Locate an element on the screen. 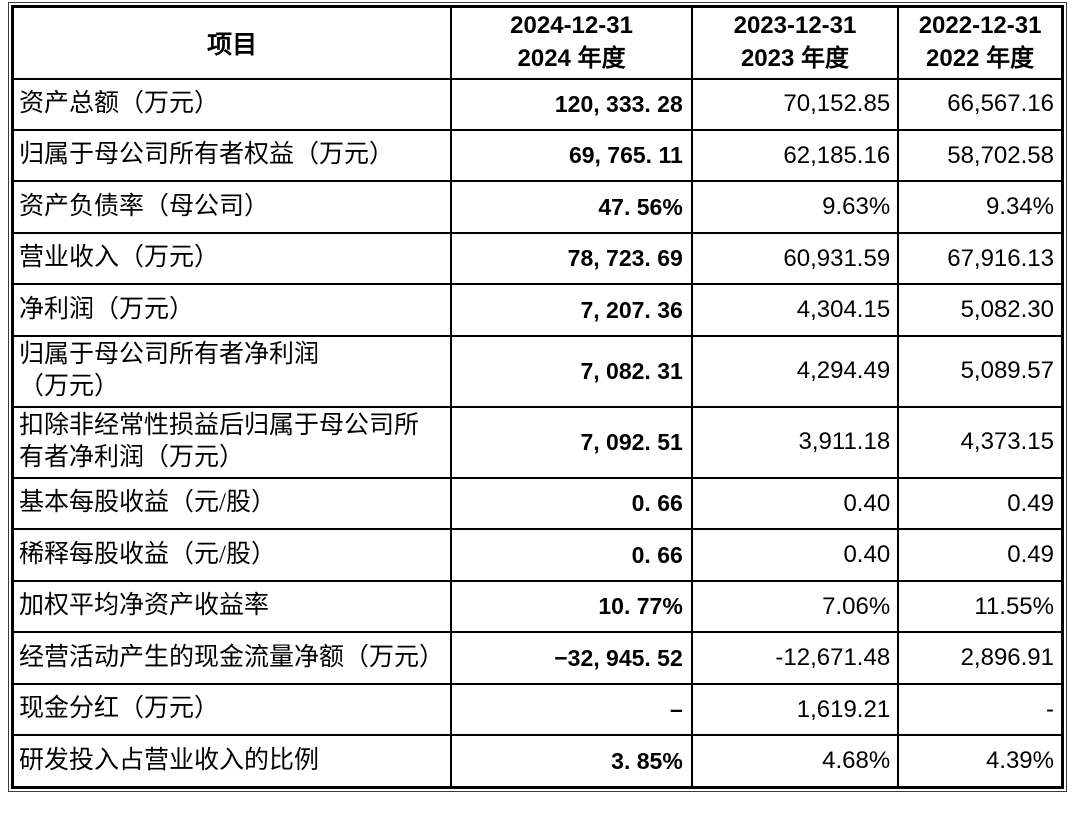 The image size is (1080, 813). value-2022: 2,896.91 is located at coordinates (980, 658).